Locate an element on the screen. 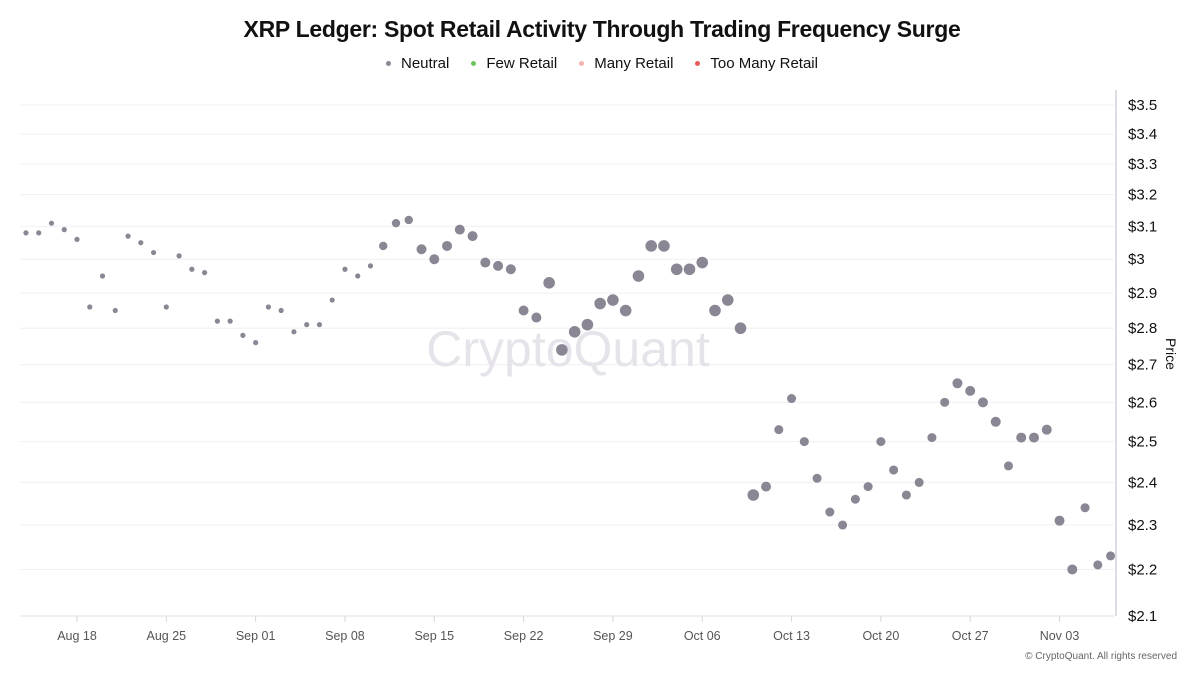 The image size is (1204, 674). x-tick-label: Oct 27 is located at coordinates (970, 636).